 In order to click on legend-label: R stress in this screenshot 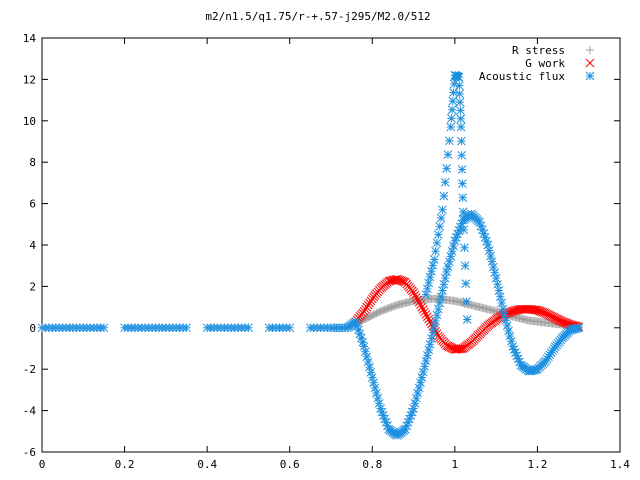, I will do `click(538, 50)`.